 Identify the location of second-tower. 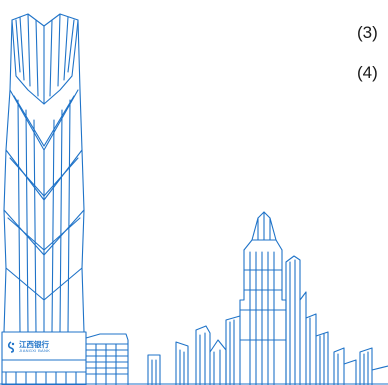
(256, 298).